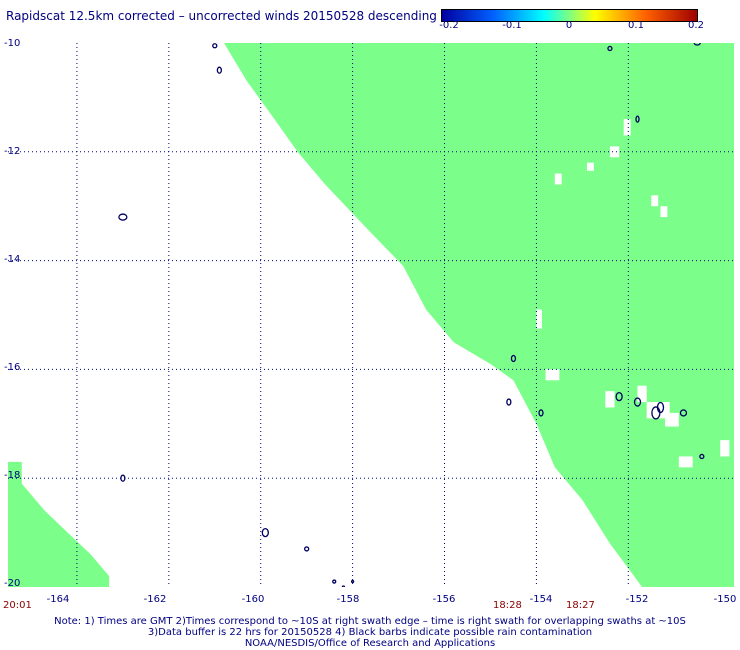 The width and height of the screenshot is (740, 650). What do you see at coordinates (569, 15) in the screenshot?
I see `colorbar` at bounding box center [569, 15].